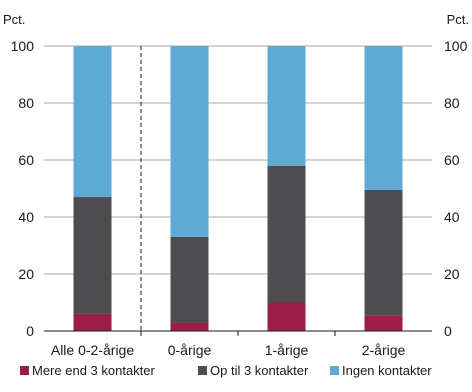  Describe the element at coordinates (452, 217) in the screenshot. I see `y-tick-right-40: 40` at that location.